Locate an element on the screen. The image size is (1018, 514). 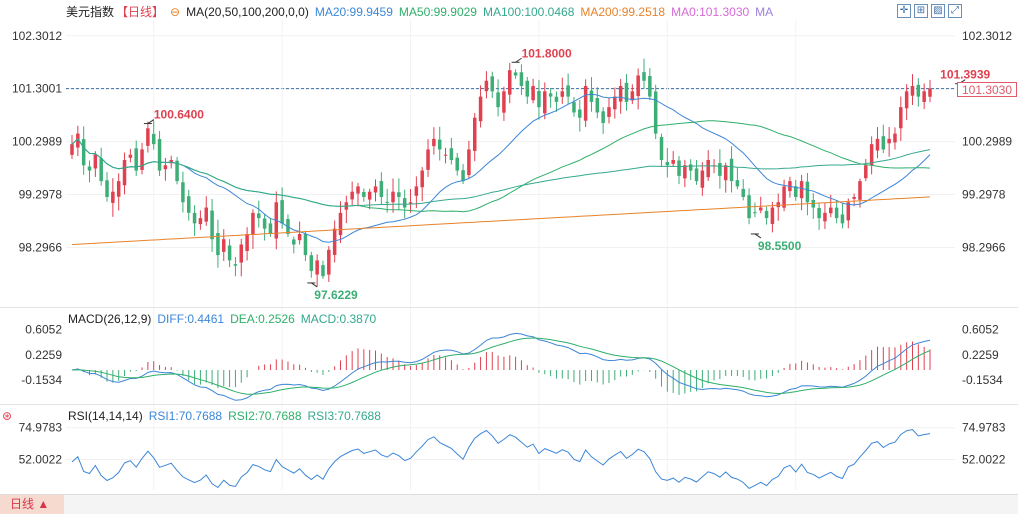
settings-icon: ⊖ is located at coordinates (175, 12).